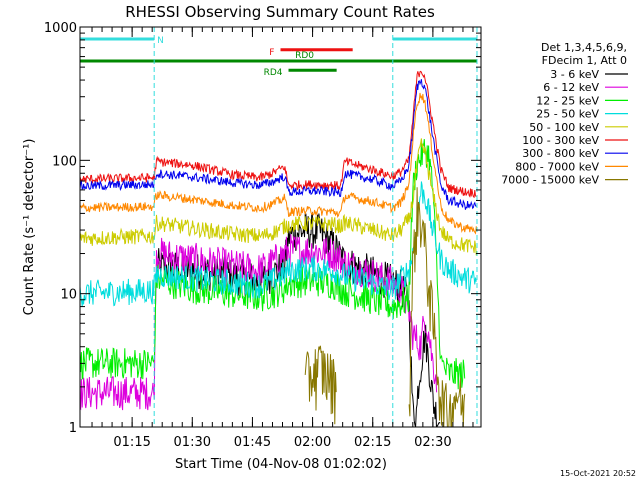 The width and height of the screenshot is (640, 480). What do you see at coordinates (281, 464) in the screenshot?
I see `x-axis-label: Start Time (04-Nov-08 01:02:02)` at bounding box center [281, 464].